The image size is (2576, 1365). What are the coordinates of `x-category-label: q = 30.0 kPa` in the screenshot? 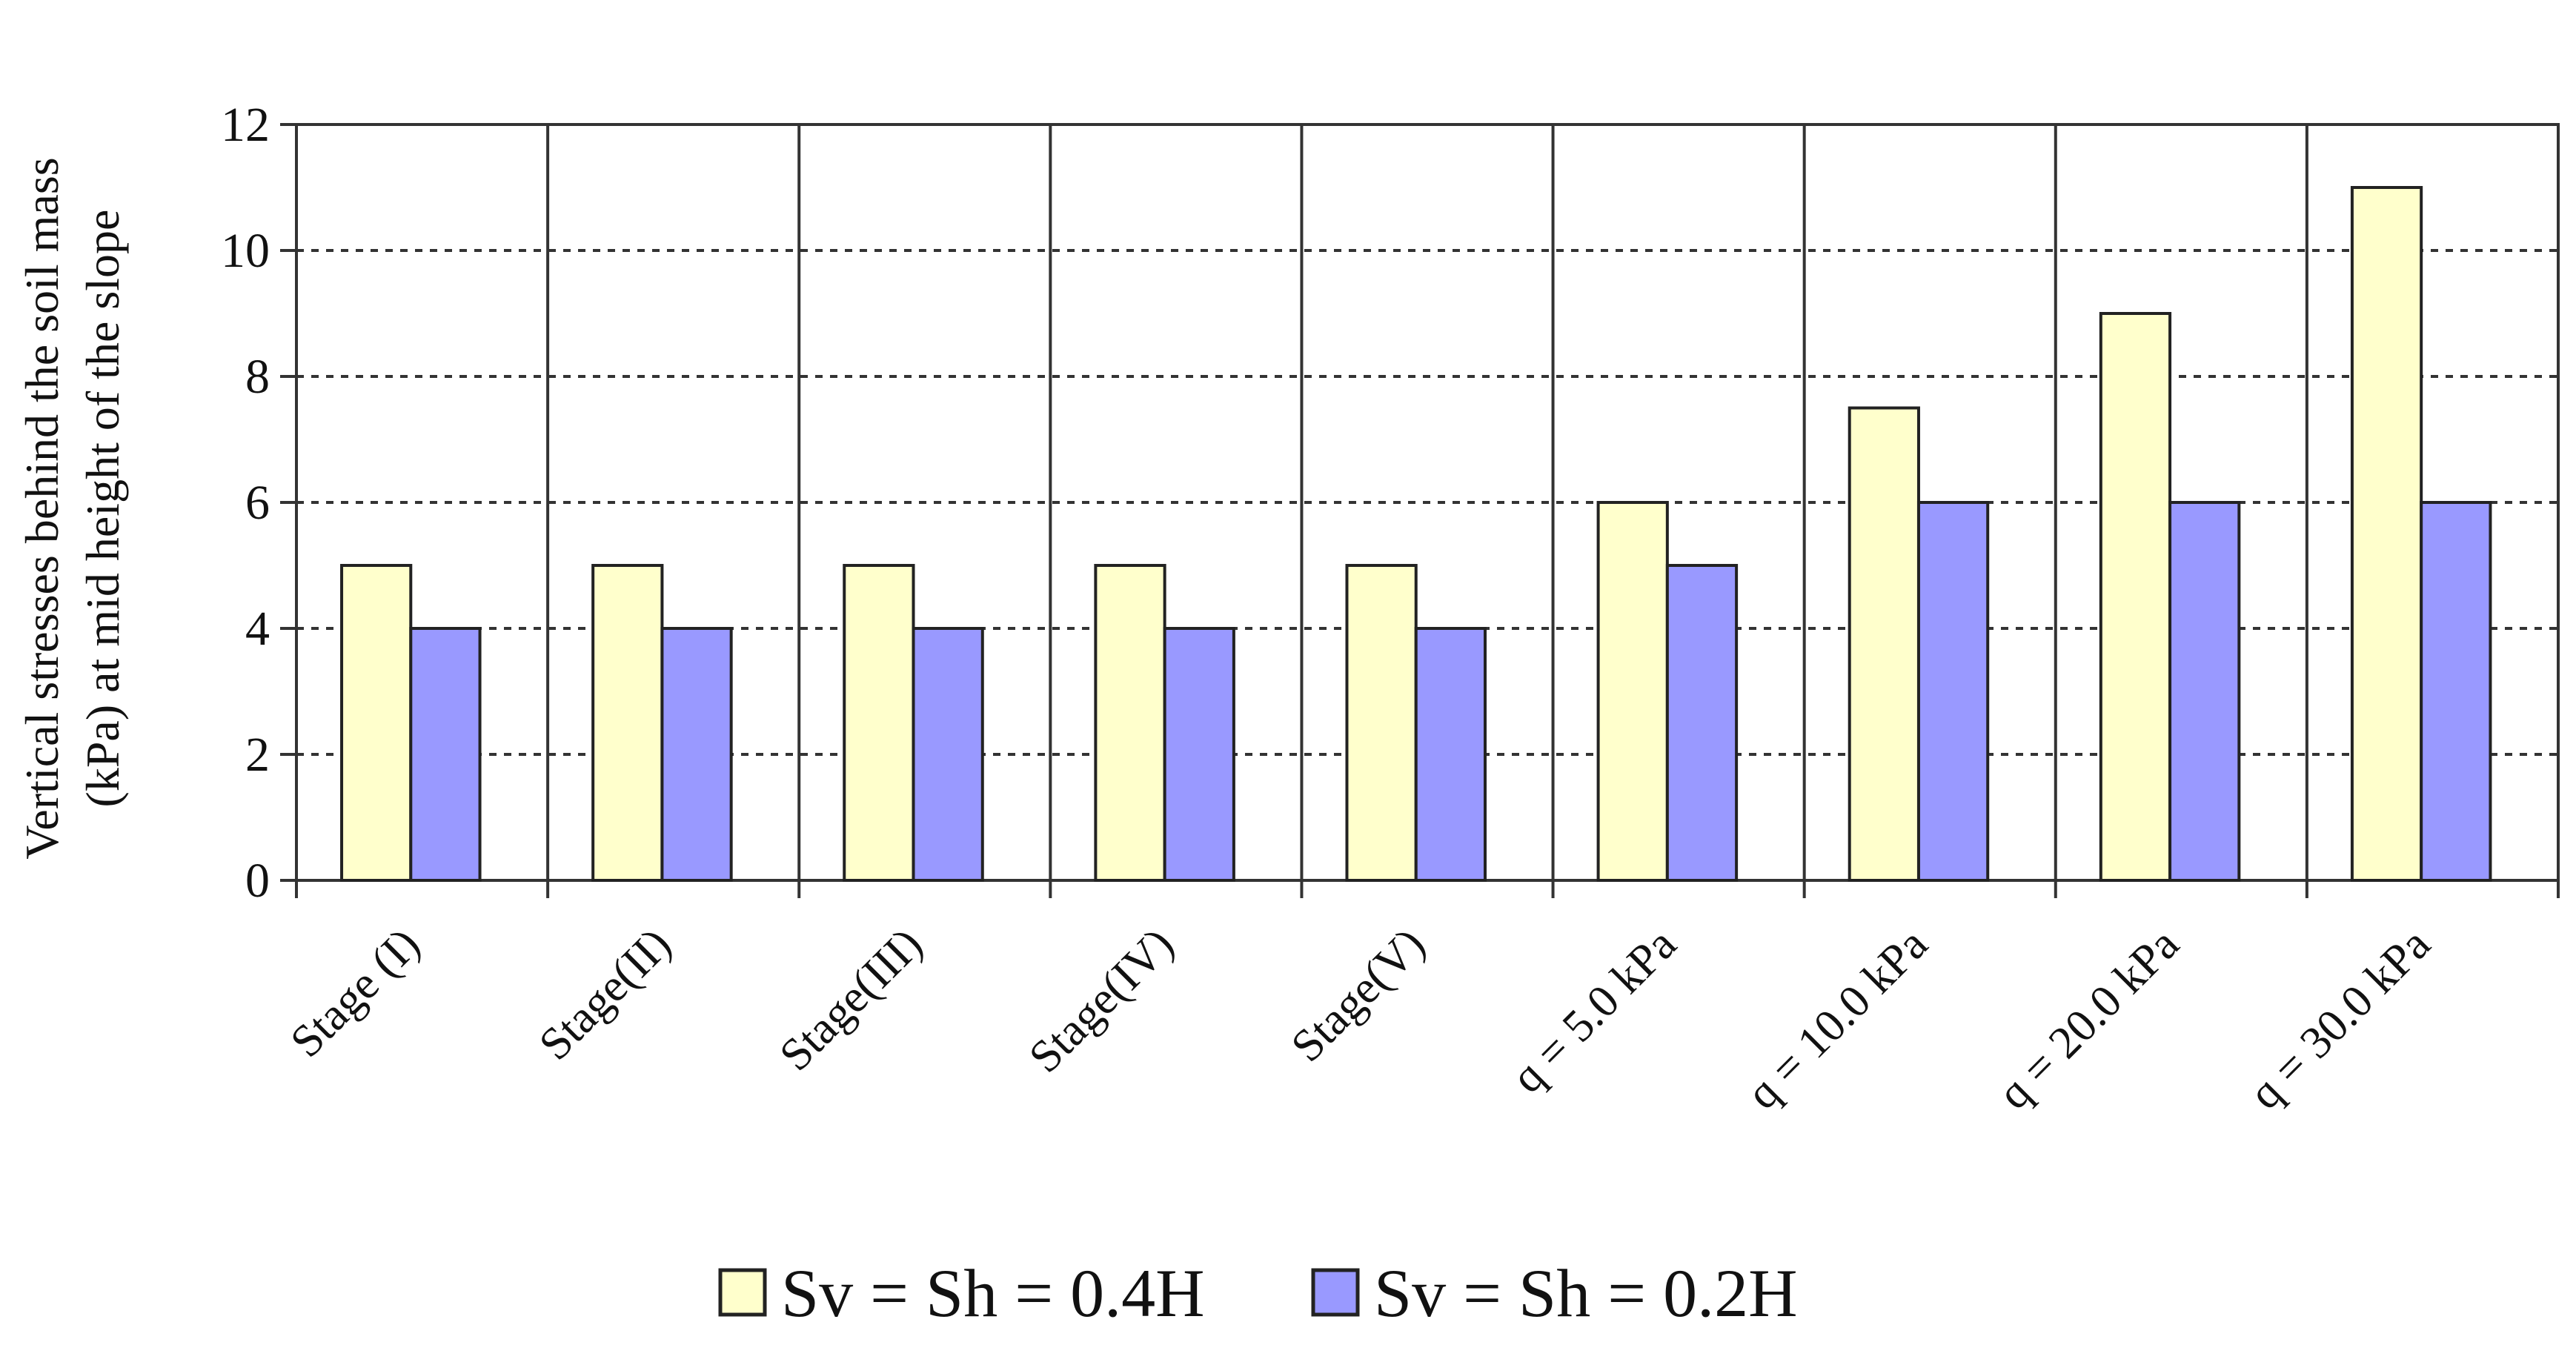 It's located at (2340, 1019).